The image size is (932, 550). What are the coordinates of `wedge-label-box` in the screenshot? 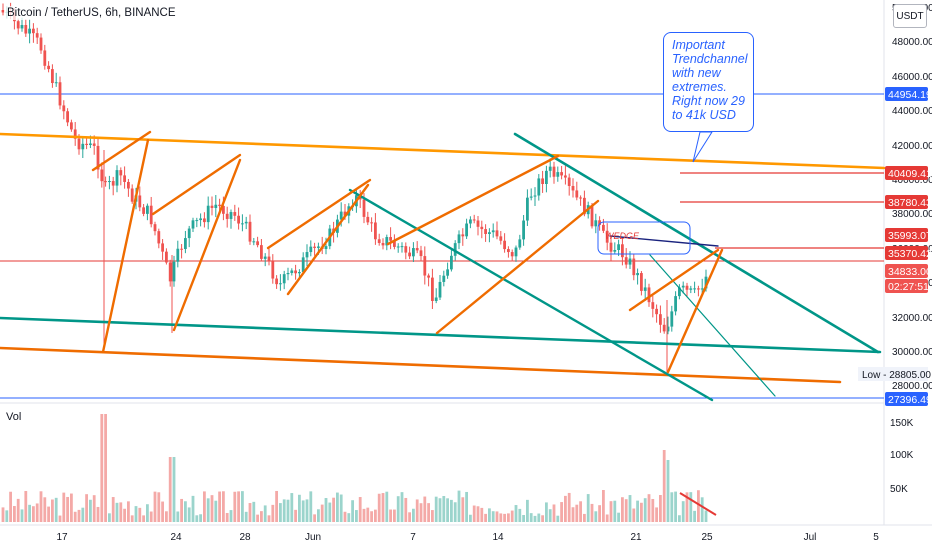 It's located at (644, 238).